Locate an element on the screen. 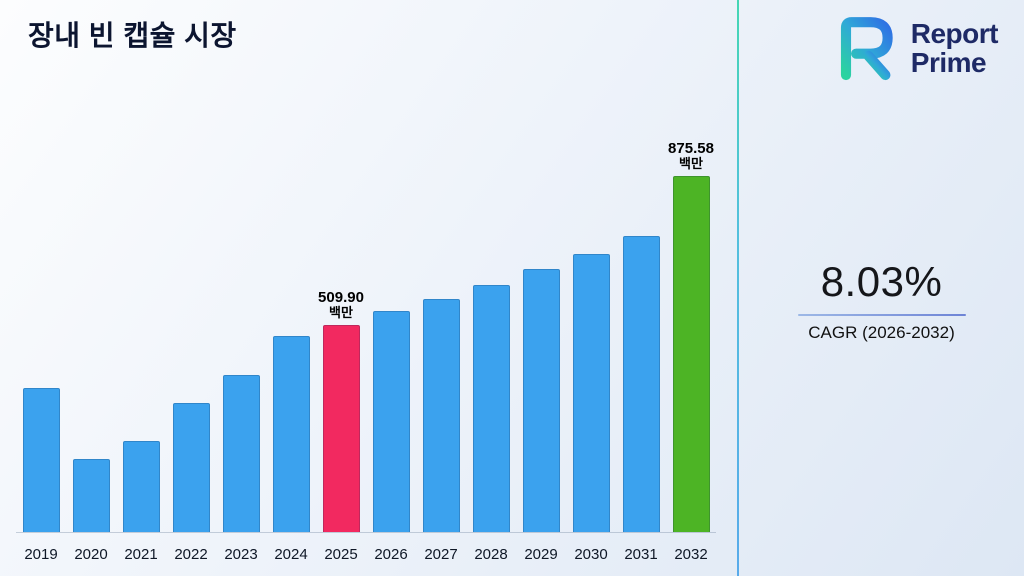 The width and height of the screenshot is (1024, 576). page-title: 장내 빈 캡슐 시장 is located at coordinates (132, 35).